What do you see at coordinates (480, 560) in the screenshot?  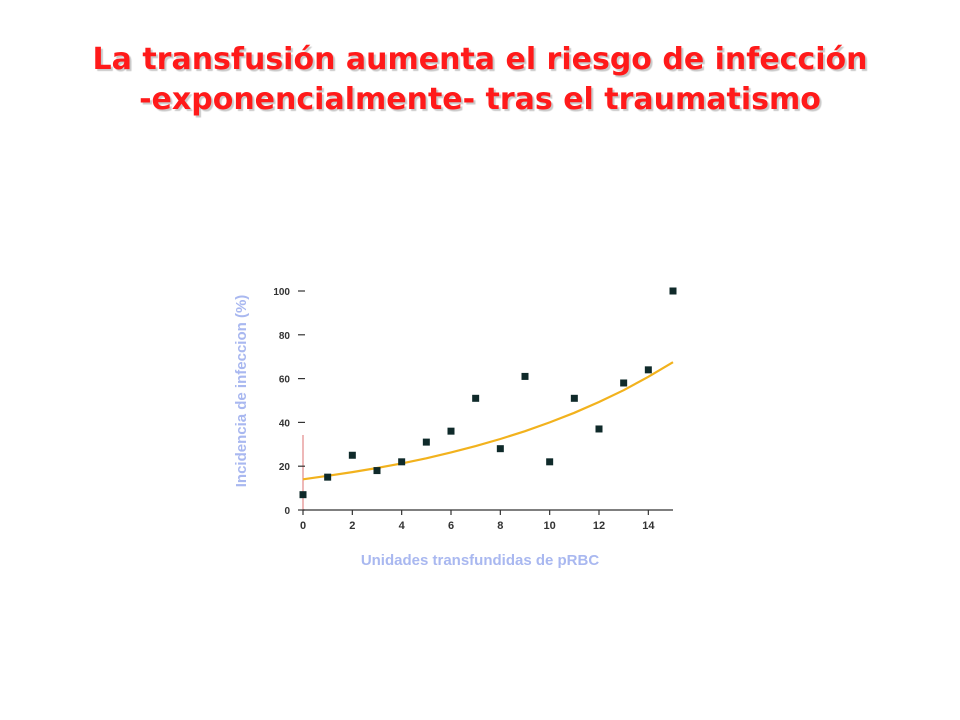 I see `x-axis-label: Unidades transfundidas de pRBC` at bounding box center [480, 560].